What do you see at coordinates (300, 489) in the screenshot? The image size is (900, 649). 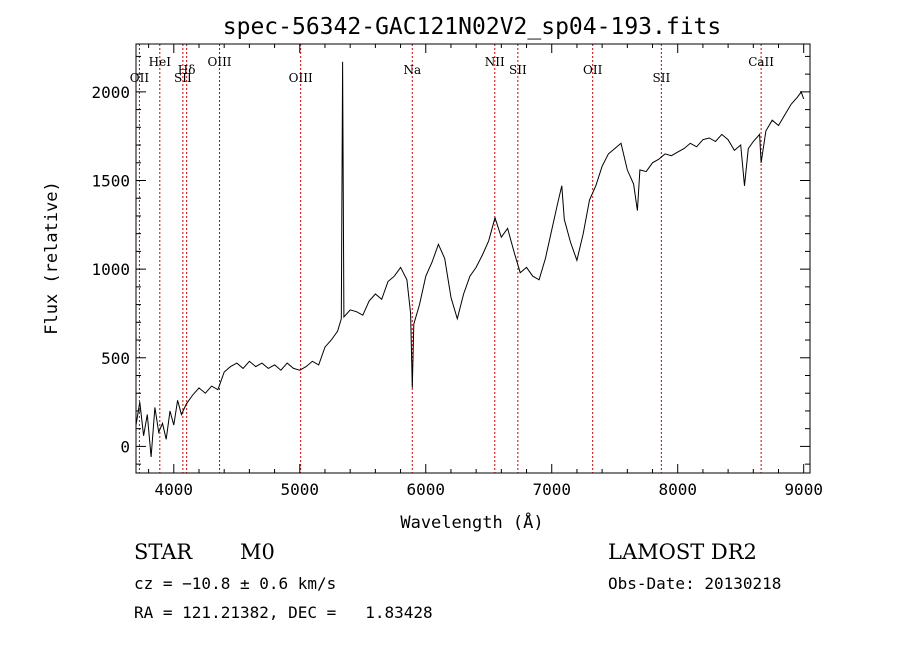 I see `x-tick-label-1: 5000` at bounding box center [300, 489].